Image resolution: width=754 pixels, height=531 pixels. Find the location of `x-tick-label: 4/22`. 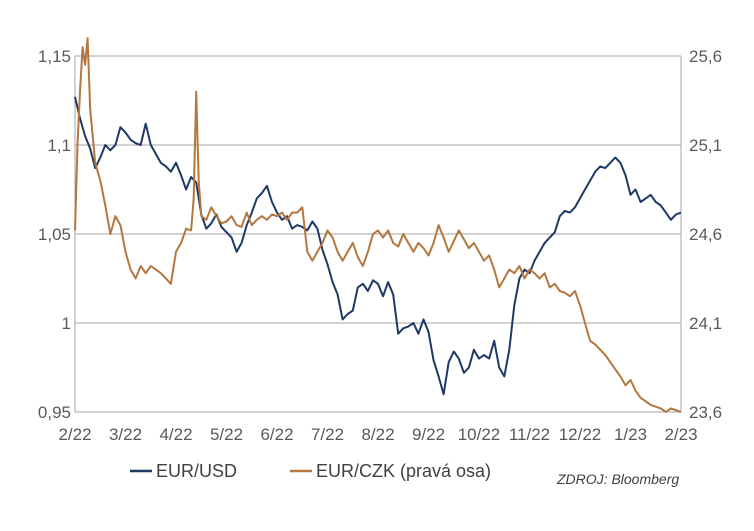

x-tick-label: 4/22 is located at coordinates (175, 434).